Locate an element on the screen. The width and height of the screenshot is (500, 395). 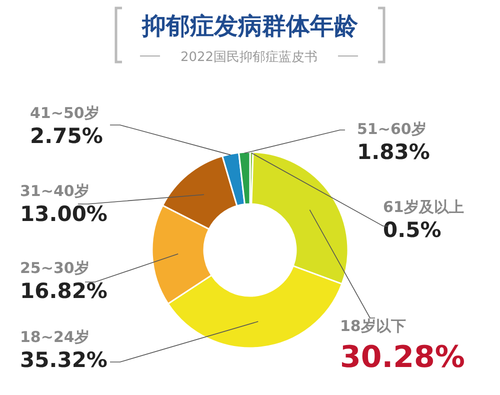
data-label: 35.32% is located at coordinates (64, 360).